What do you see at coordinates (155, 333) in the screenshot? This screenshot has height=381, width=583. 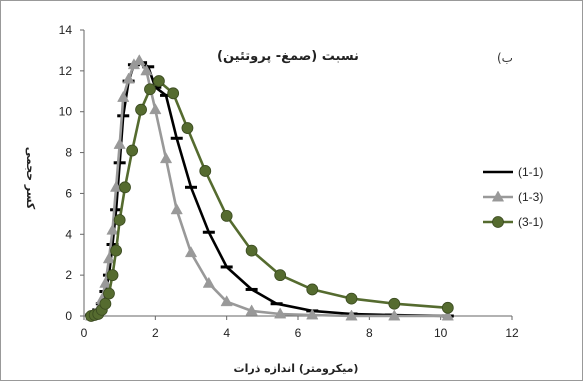 I see `x-tick-label: 2` at bounding box center [155, 333].